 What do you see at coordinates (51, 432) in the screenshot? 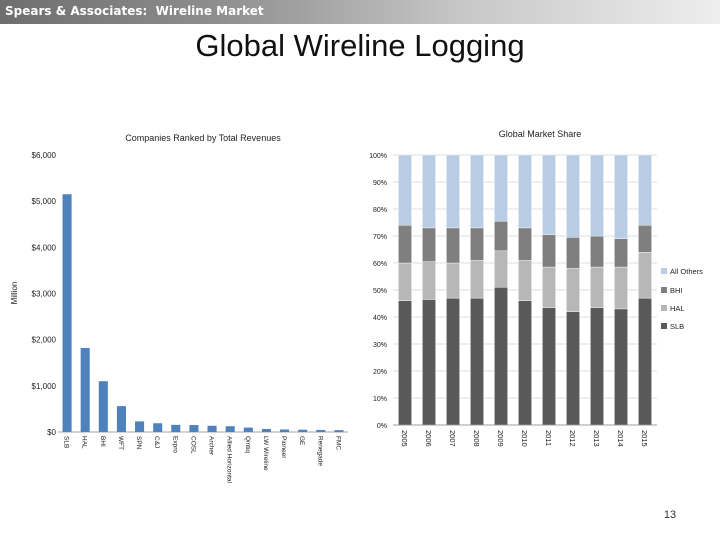
I see `revenue-y-tick-label: $0` at bounding box center [51, 432].